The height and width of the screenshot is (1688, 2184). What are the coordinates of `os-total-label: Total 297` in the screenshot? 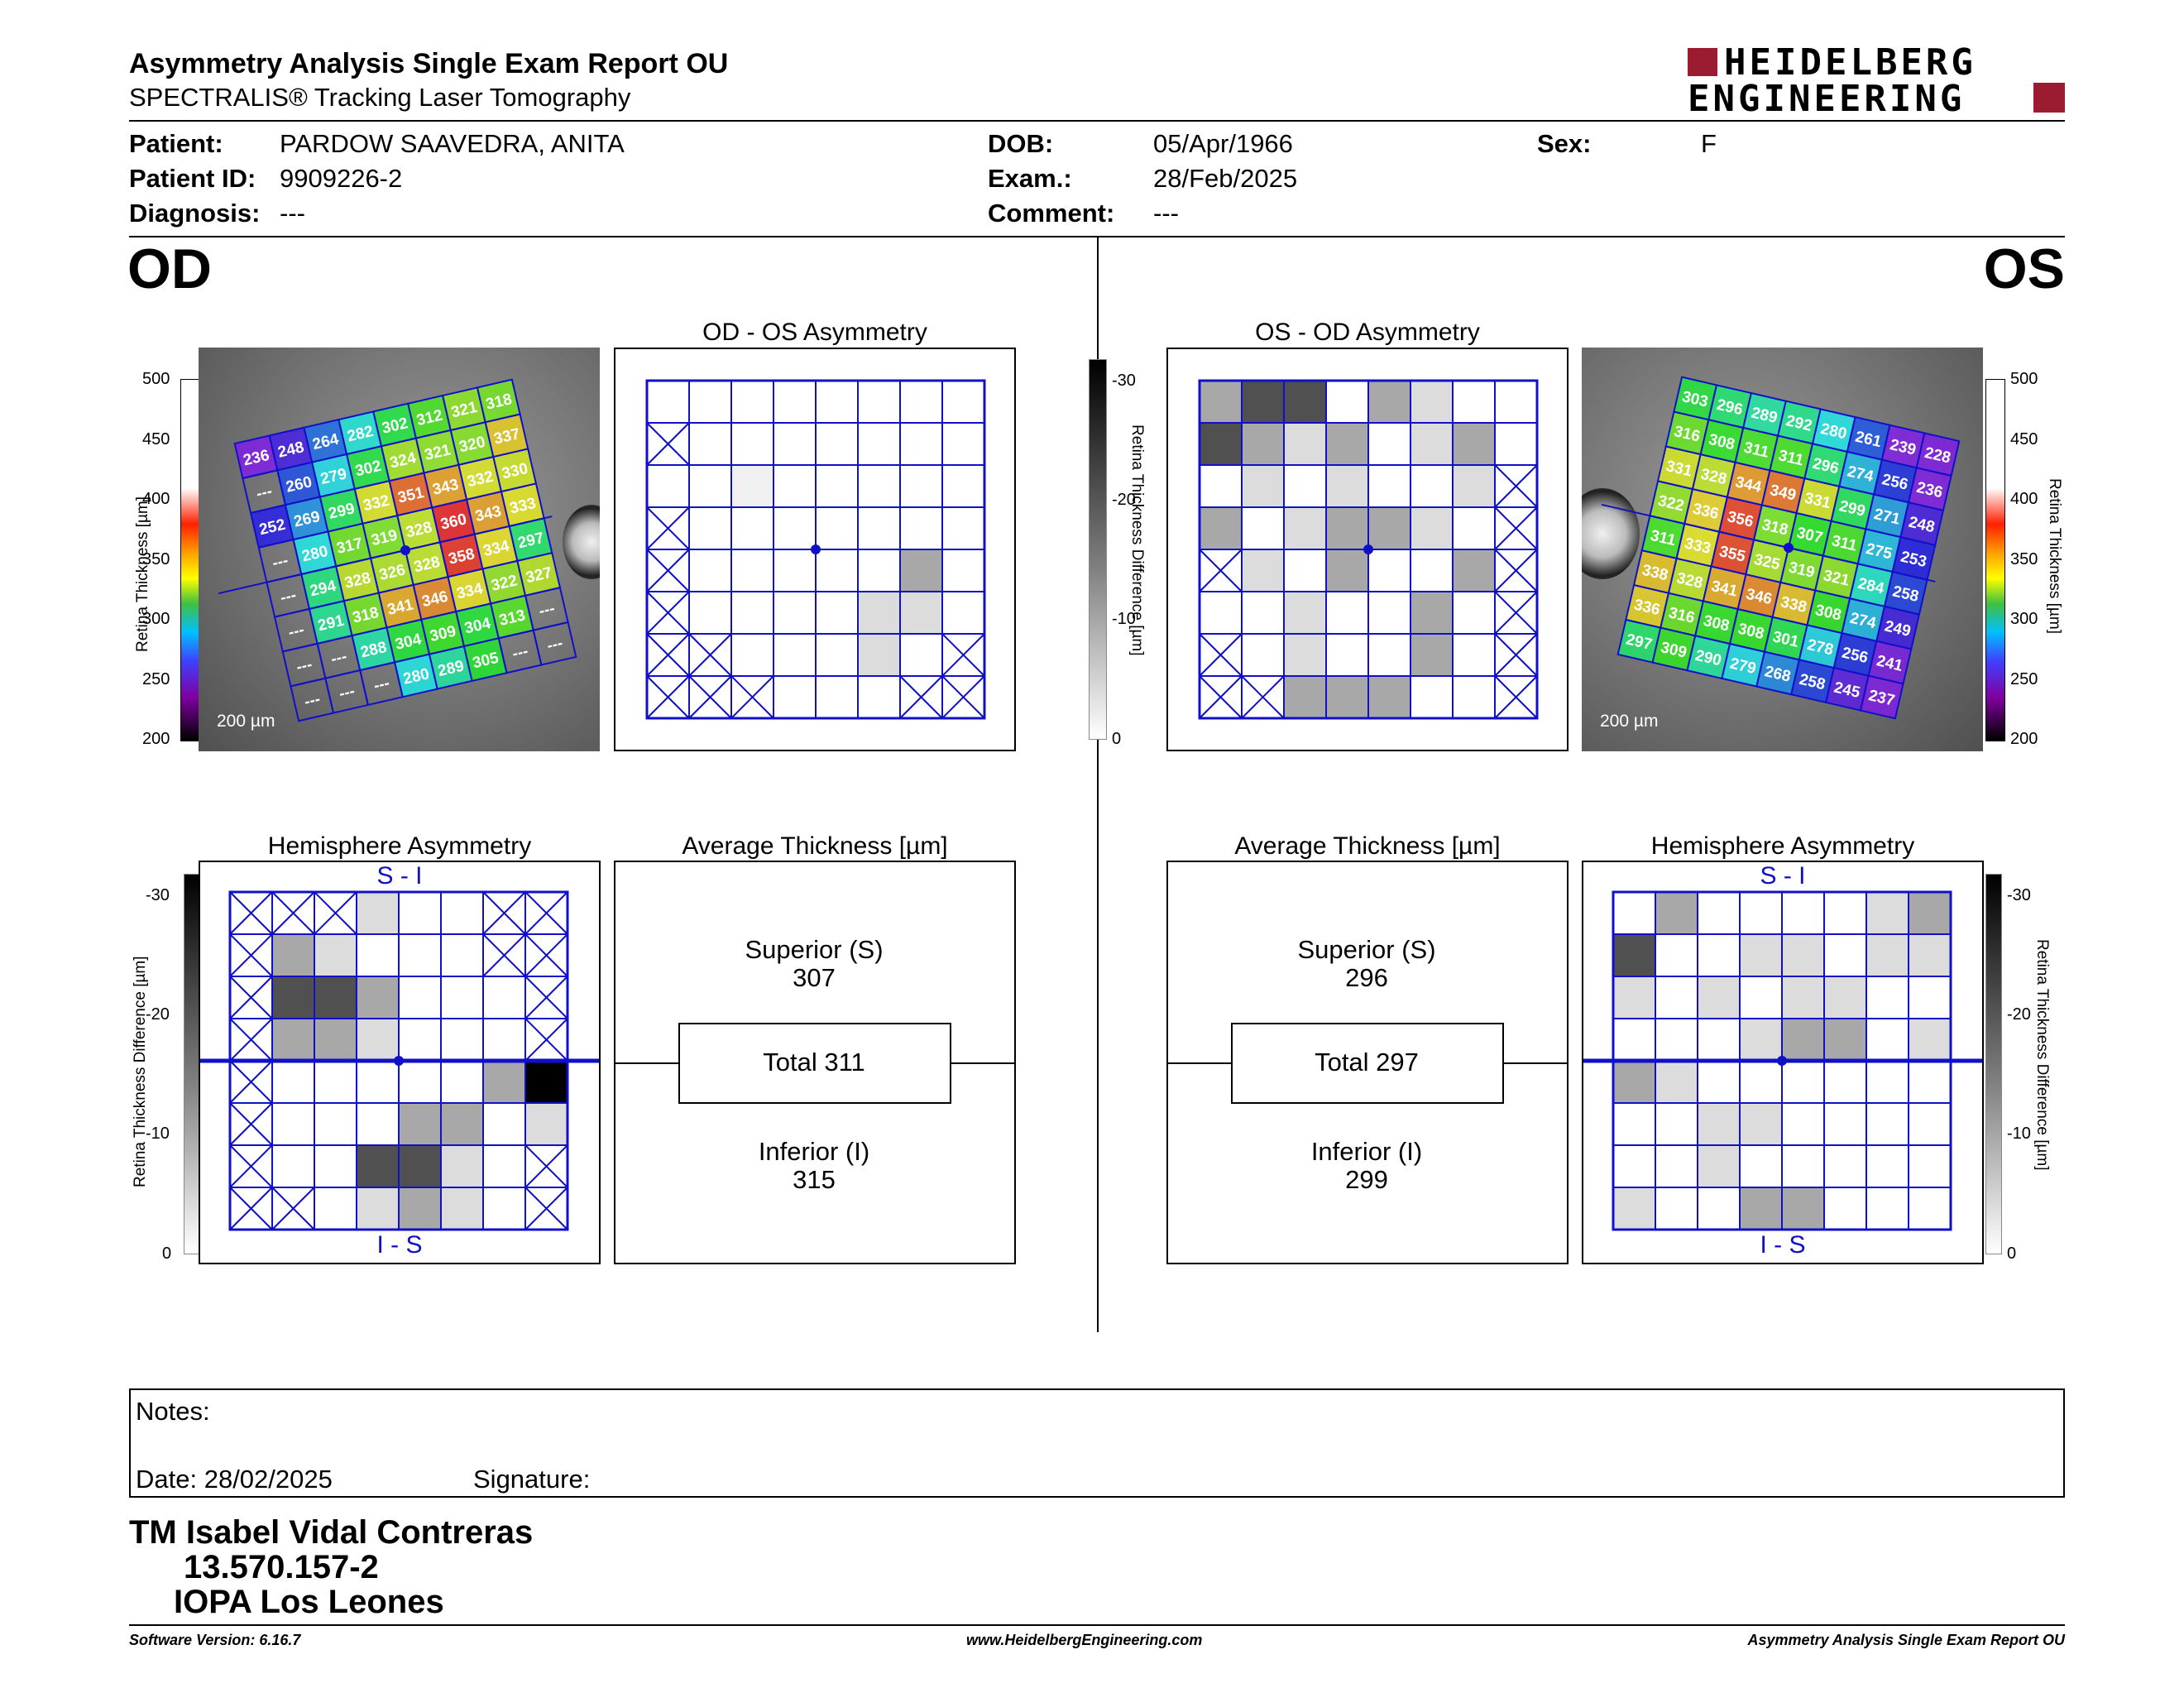 It's located at (1367, 1062).